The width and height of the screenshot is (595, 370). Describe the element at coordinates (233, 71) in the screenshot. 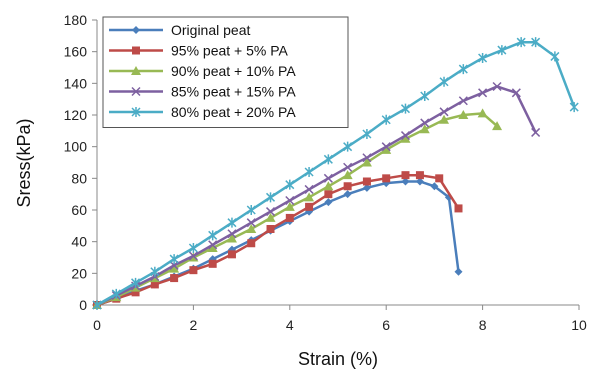

I see `legend-label: 90% peat + 10% PA` at that location.